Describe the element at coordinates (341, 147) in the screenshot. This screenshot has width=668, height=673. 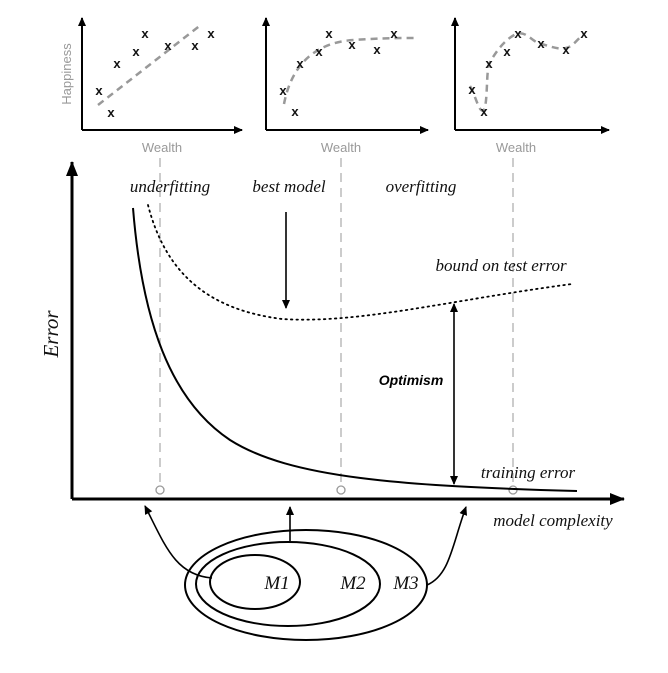
I see `panel2-xlabel: Wealth` at that location.